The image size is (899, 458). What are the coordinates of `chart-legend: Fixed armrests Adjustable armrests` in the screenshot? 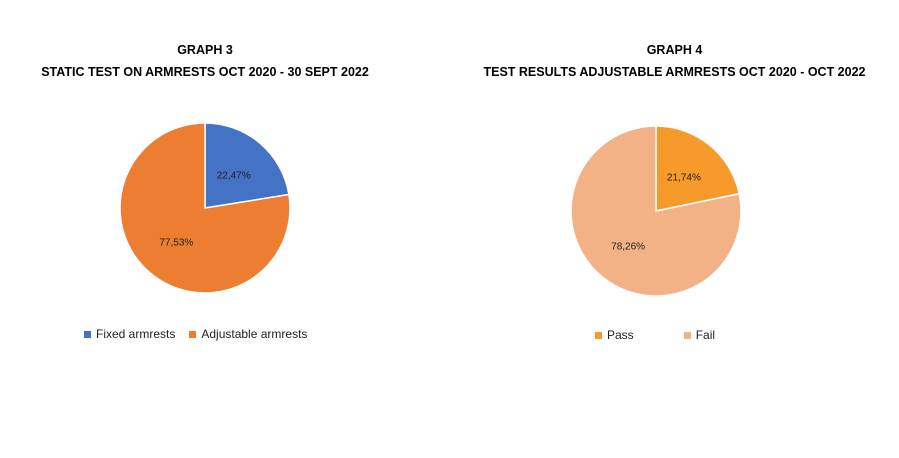 It's located at (195, 334).